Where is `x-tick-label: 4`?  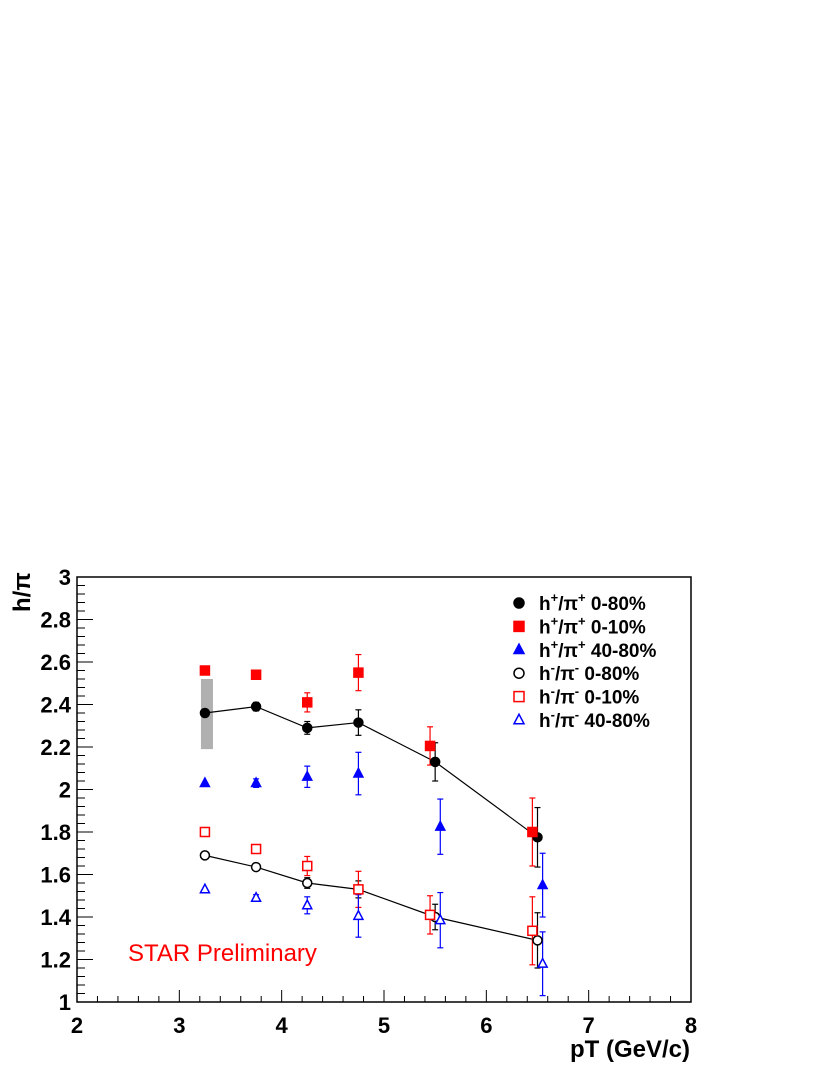 x-tick-label: 4 is located at coordinates (282, 1025).